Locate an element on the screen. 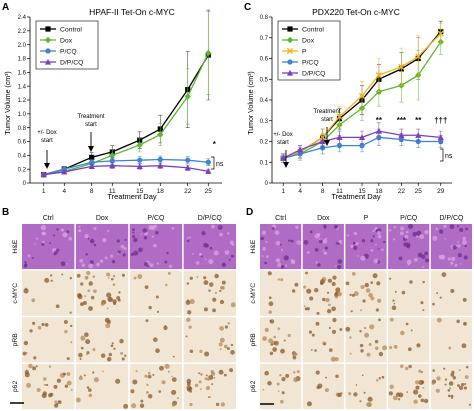 This screenshot has width=474, height=411. panel-a-ytick-label: 0.2 is located at coordinates (22, 170).